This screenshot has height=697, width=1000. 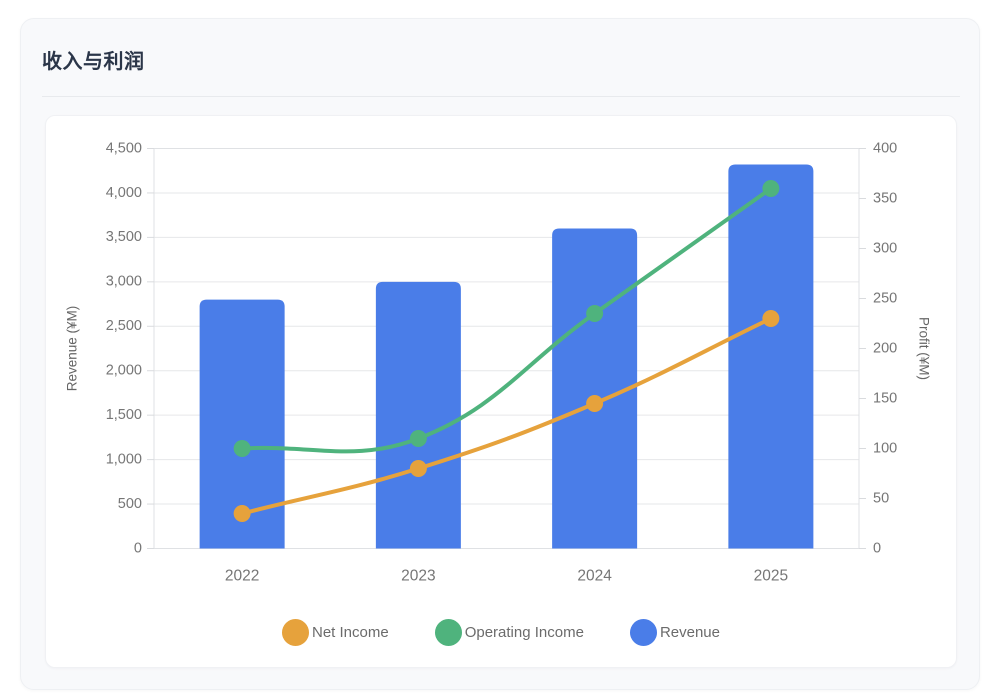 I want to click on right-axis-tick-label: 250, so click(x=885, y=298).